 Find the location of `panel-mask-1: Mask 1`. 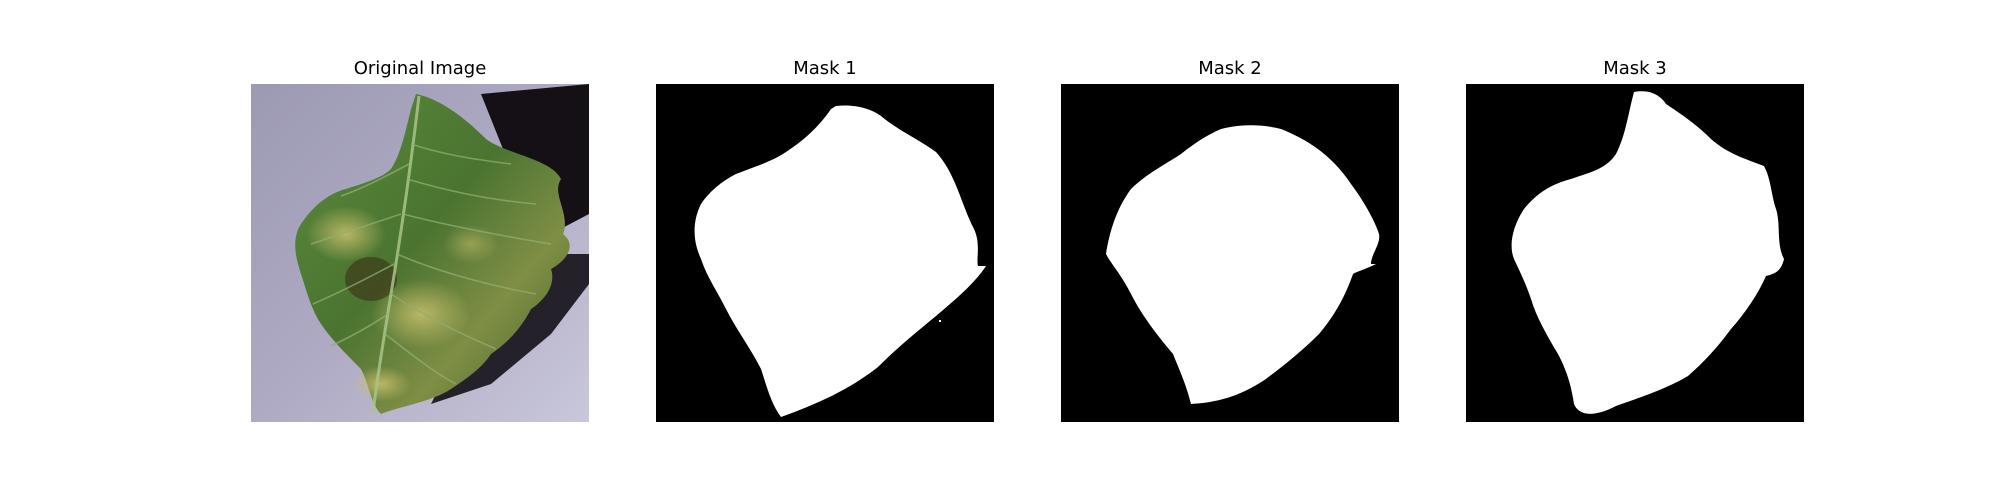

panel-mask-1: Mask 1 is located at coordinates (825, 241).